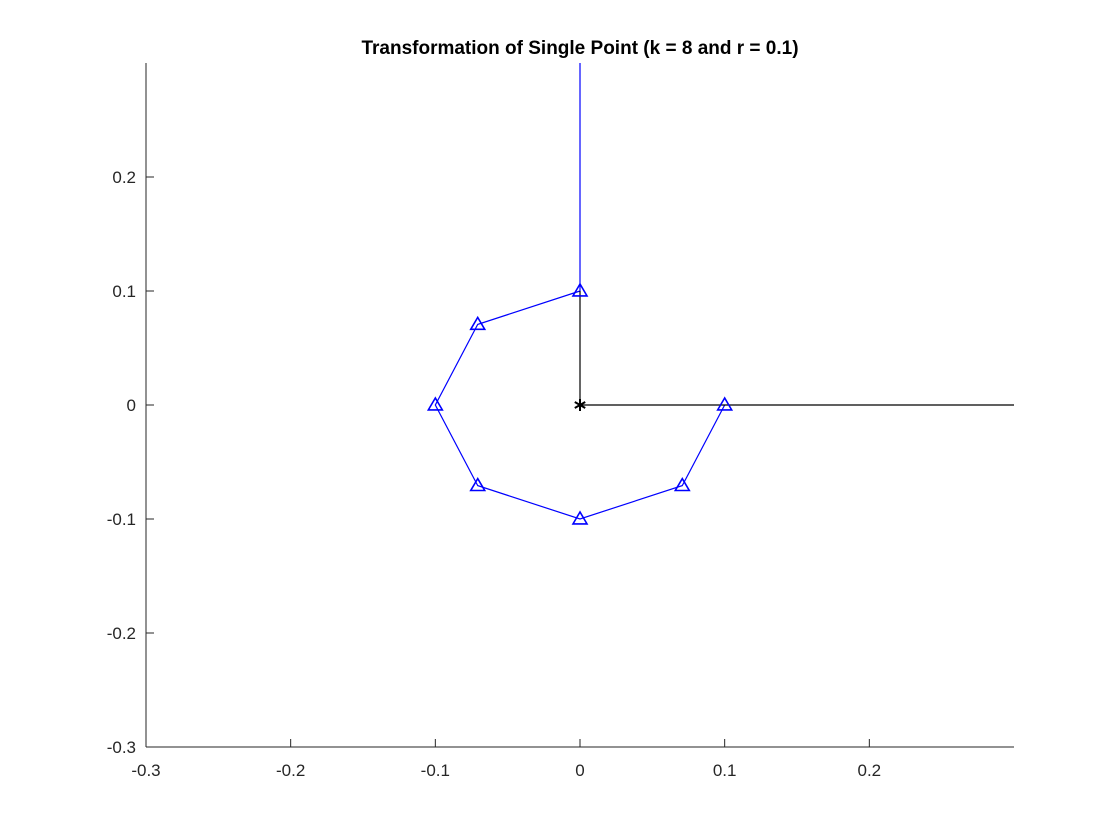  What do you see at coordinates (870, 770) in the screenshot?
I see `x-tick-label: 0.2` at bounding box center [870, 770].